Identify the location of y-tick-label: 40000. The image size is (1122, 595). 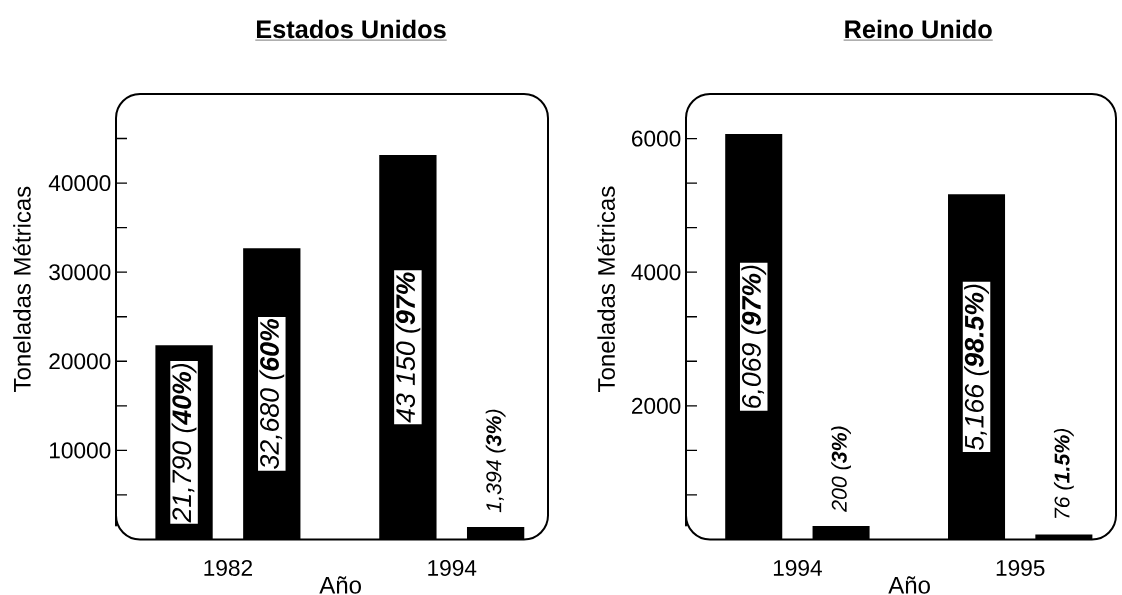
(79, 183).